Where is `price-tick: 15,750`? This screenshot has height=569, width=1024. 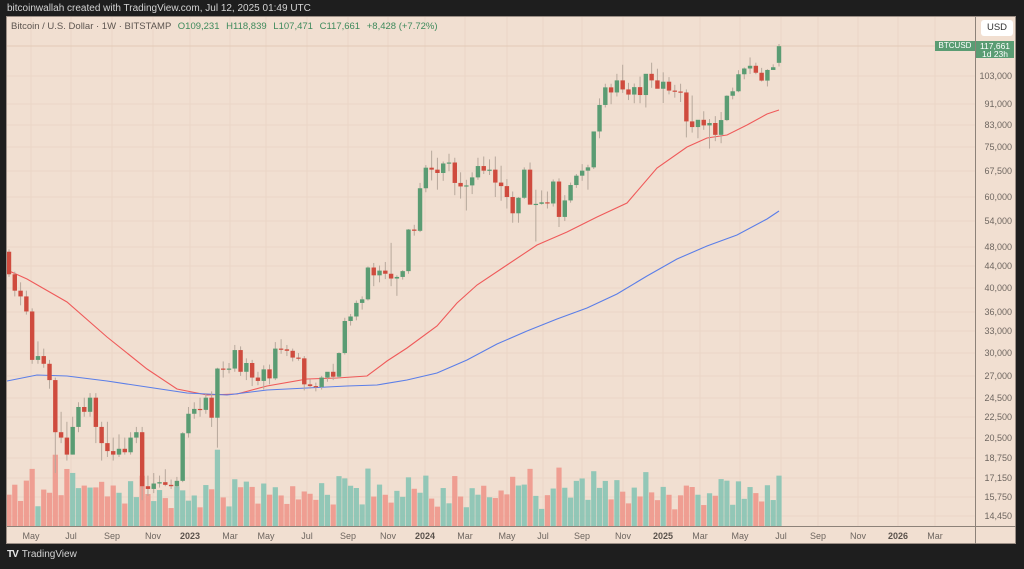 price-tick: 15,750 is located at coordinates (998, 497).